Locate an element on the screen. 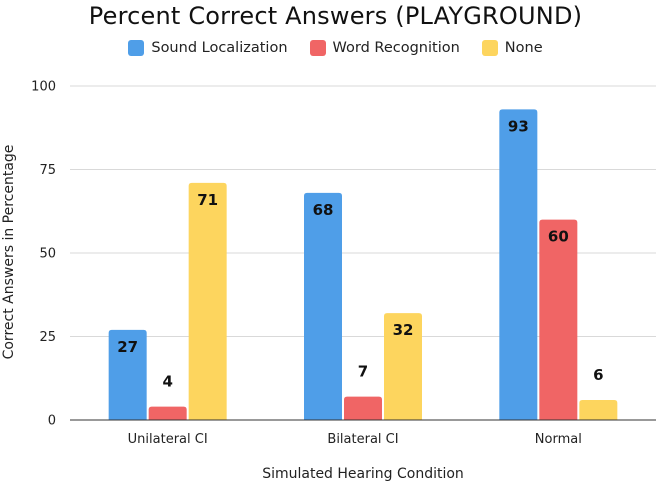 The height and width of the screenshot is (483, 671). y-tick-label: 50 is located at coordinates (47, 254).